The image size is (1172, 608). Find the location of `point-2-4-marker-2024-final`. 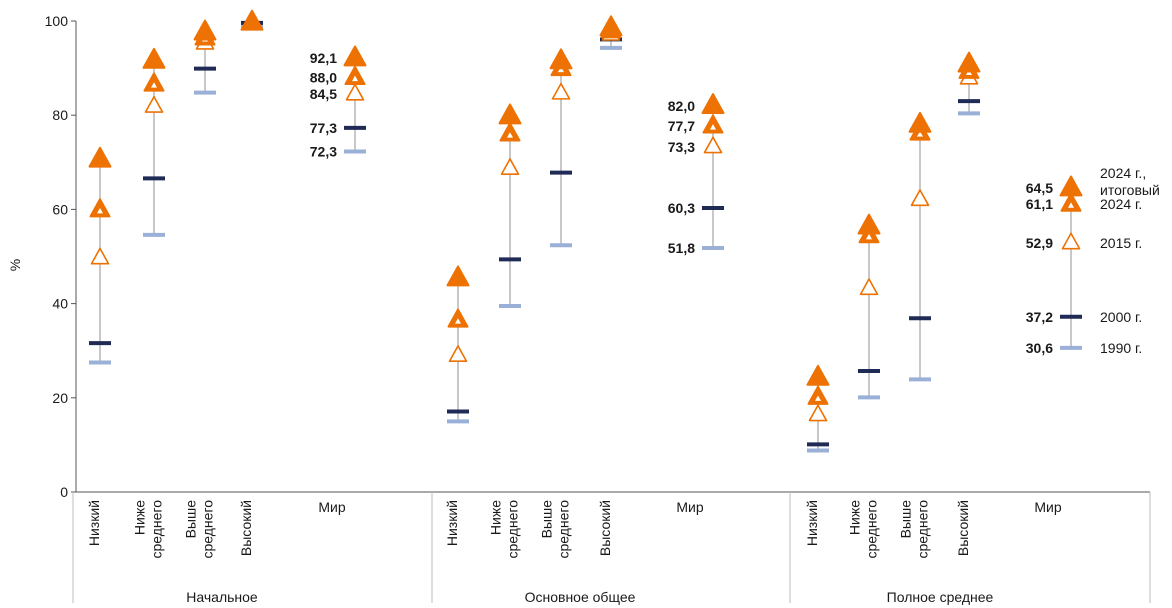

point-2-4-marker-2024-final is located at coordinates (611, 26).